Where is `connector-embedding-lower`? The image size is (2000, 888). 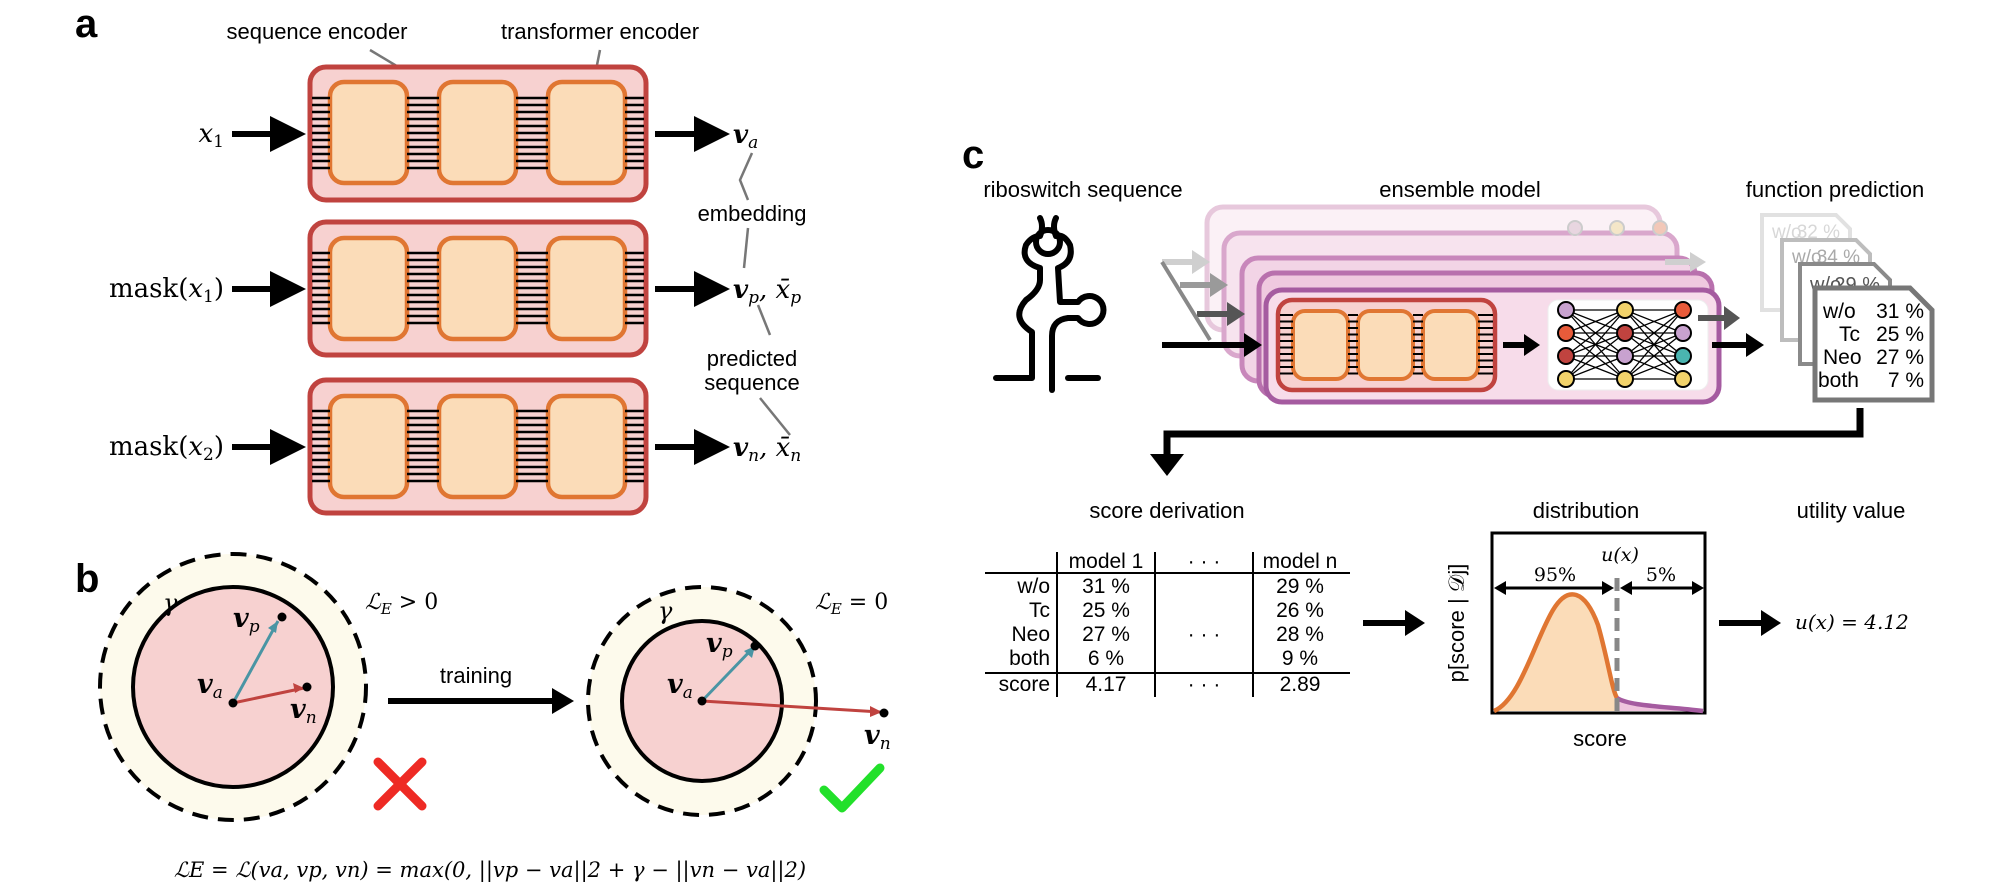 connector-embedding-lower is located at coordinates (746, 248).